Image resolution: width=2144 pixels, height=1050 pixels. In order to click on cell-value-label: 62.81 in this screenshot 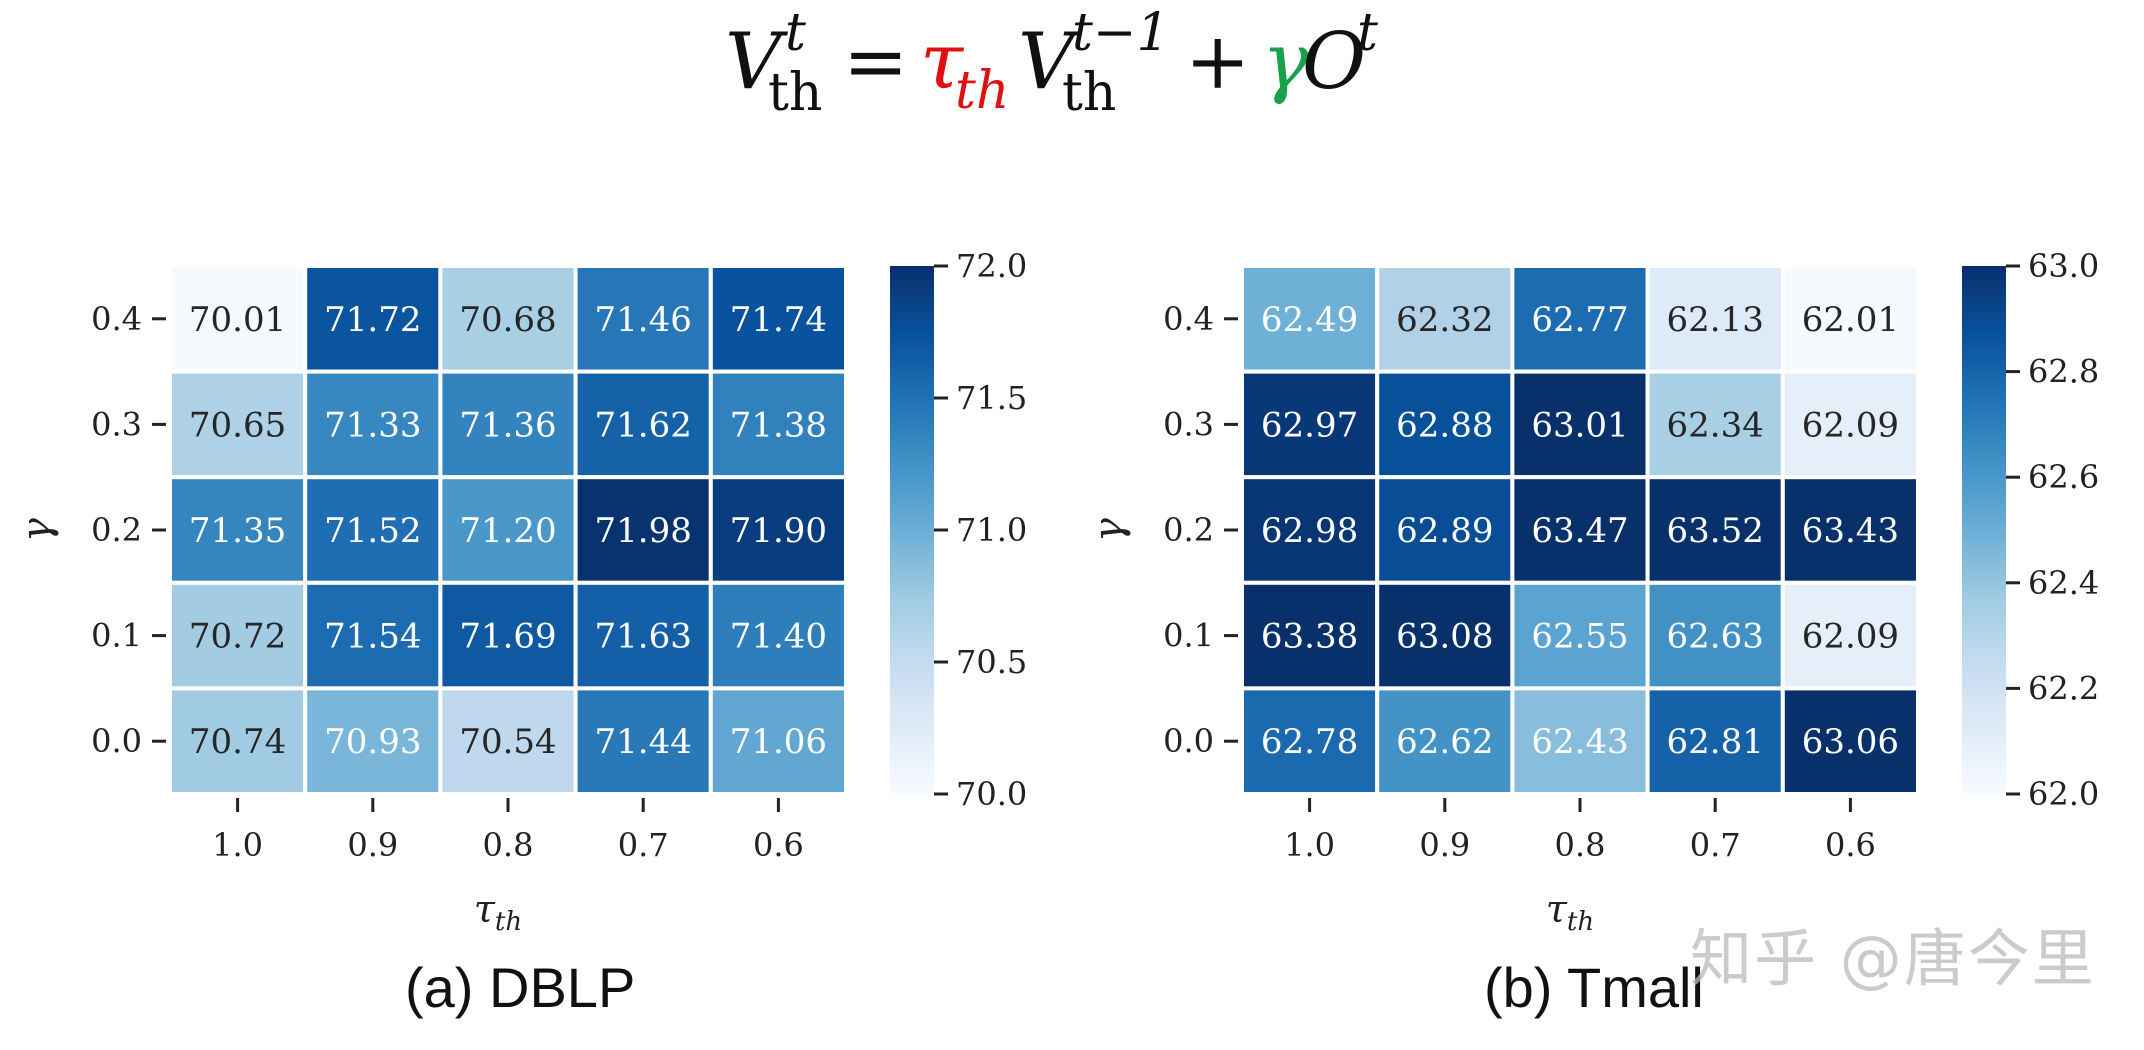, I will do `click(1715, 742)`.